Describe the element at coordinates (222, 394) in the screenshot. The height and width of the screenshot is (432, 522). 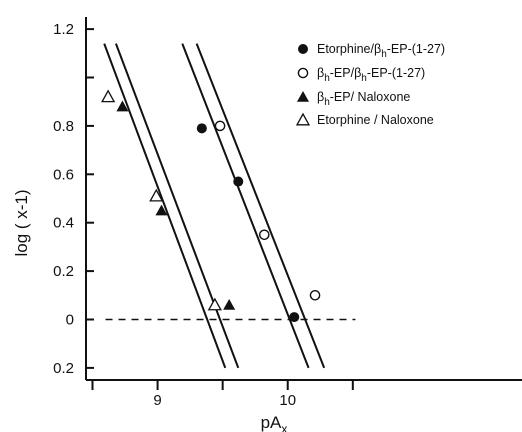
I see `x-axis-ticks: 9 10` at that location.